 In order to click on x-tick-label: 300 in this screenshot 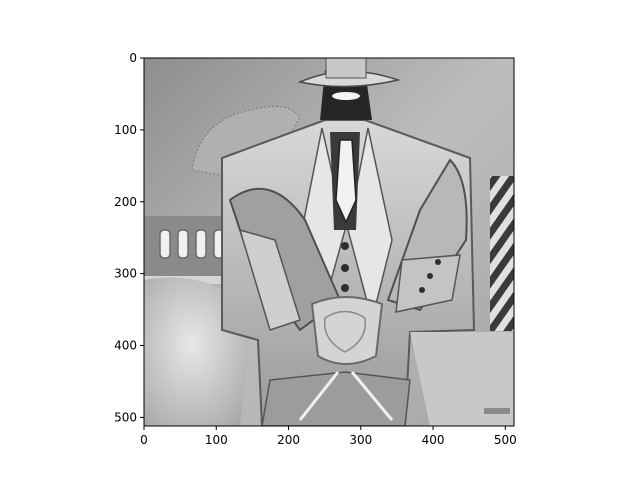, I will do `click(360, 440)`.